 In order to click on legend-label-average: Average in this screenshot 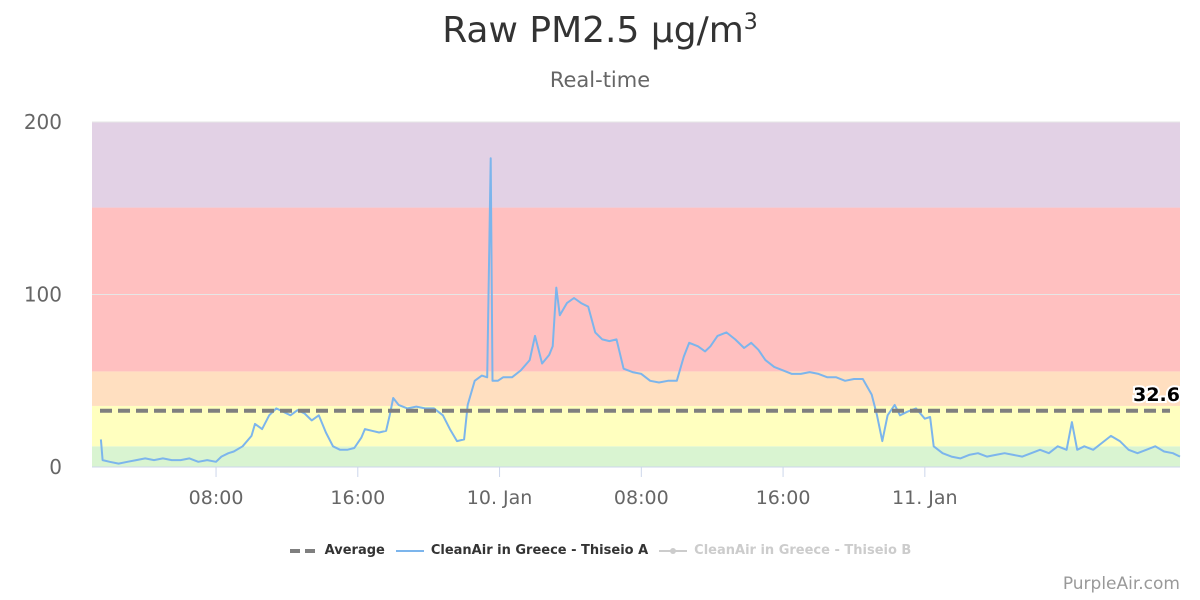, I will do `click(354, 550)`.